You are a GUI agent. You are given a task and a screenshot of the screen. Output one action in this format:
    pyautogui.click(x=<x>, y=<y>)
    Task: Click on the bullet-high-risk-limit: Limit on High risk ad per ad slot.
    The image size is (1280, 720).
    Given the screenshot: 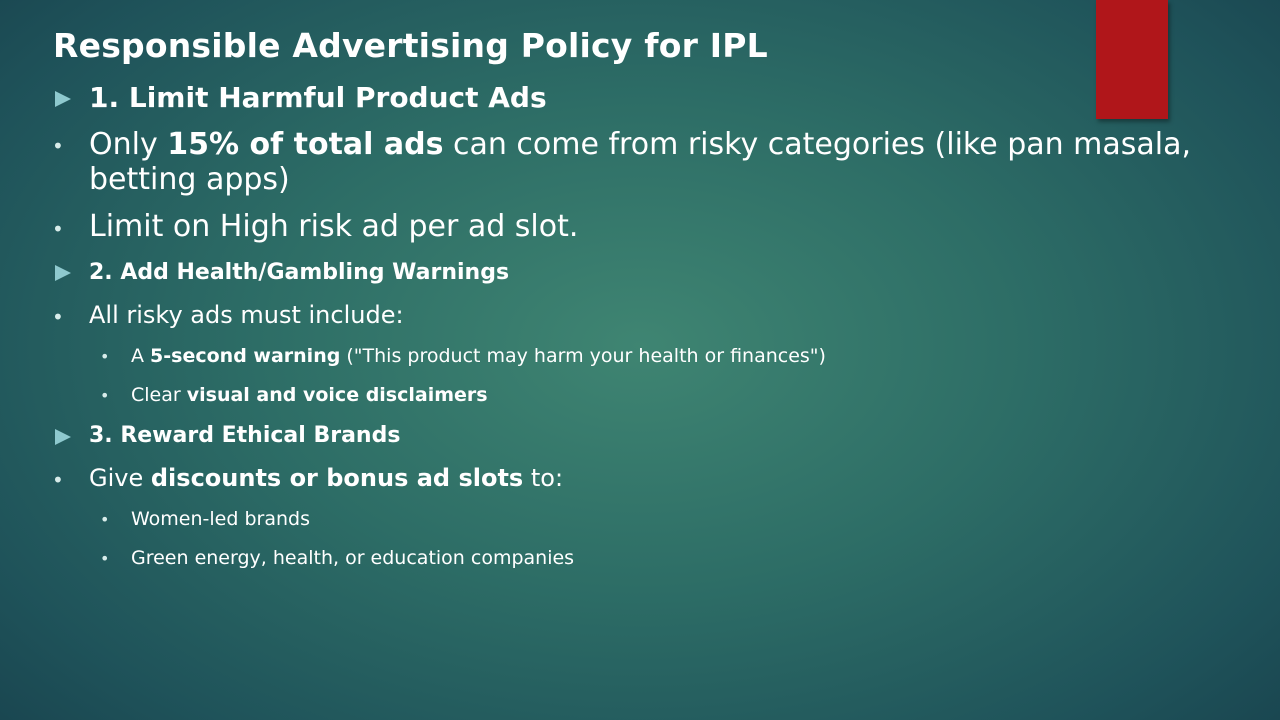 What is the action you would take?
    pyautogui.click(x=334, y=226)
    